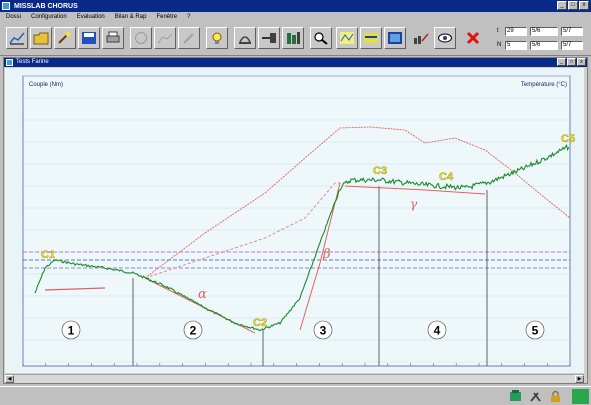 Image resolution: width=591 pixels, height=405 pixels. I want to click on readout-value-field: 5, so click(516, 45).